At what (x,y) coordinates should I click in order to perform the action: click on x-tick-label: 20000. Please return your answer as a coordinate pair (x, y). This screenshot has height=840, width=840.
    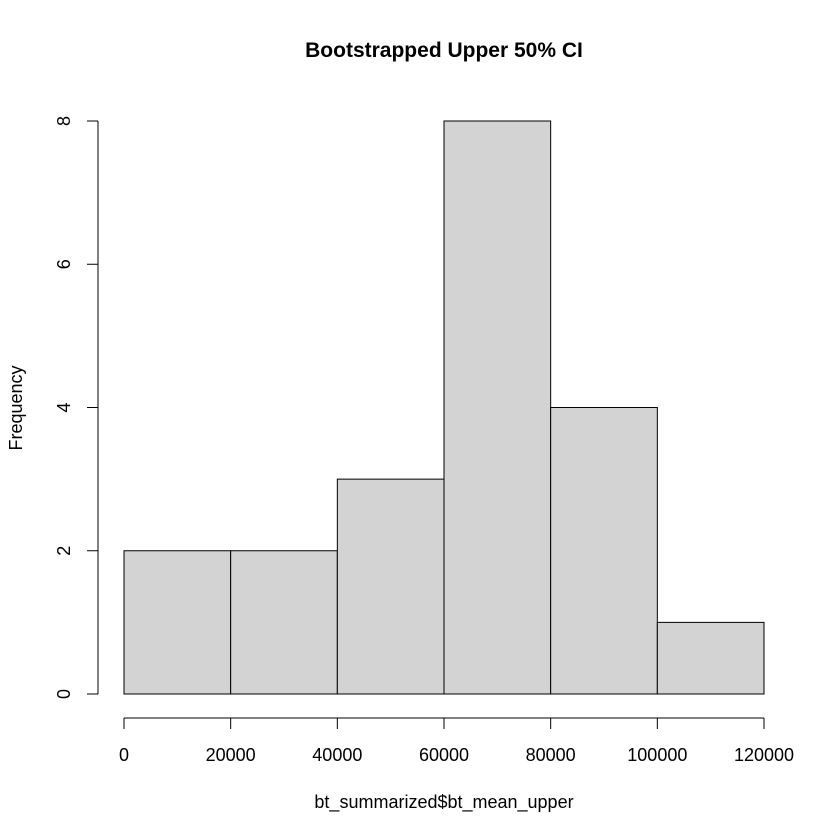
    Looking at the image, I should click on (231, 755).